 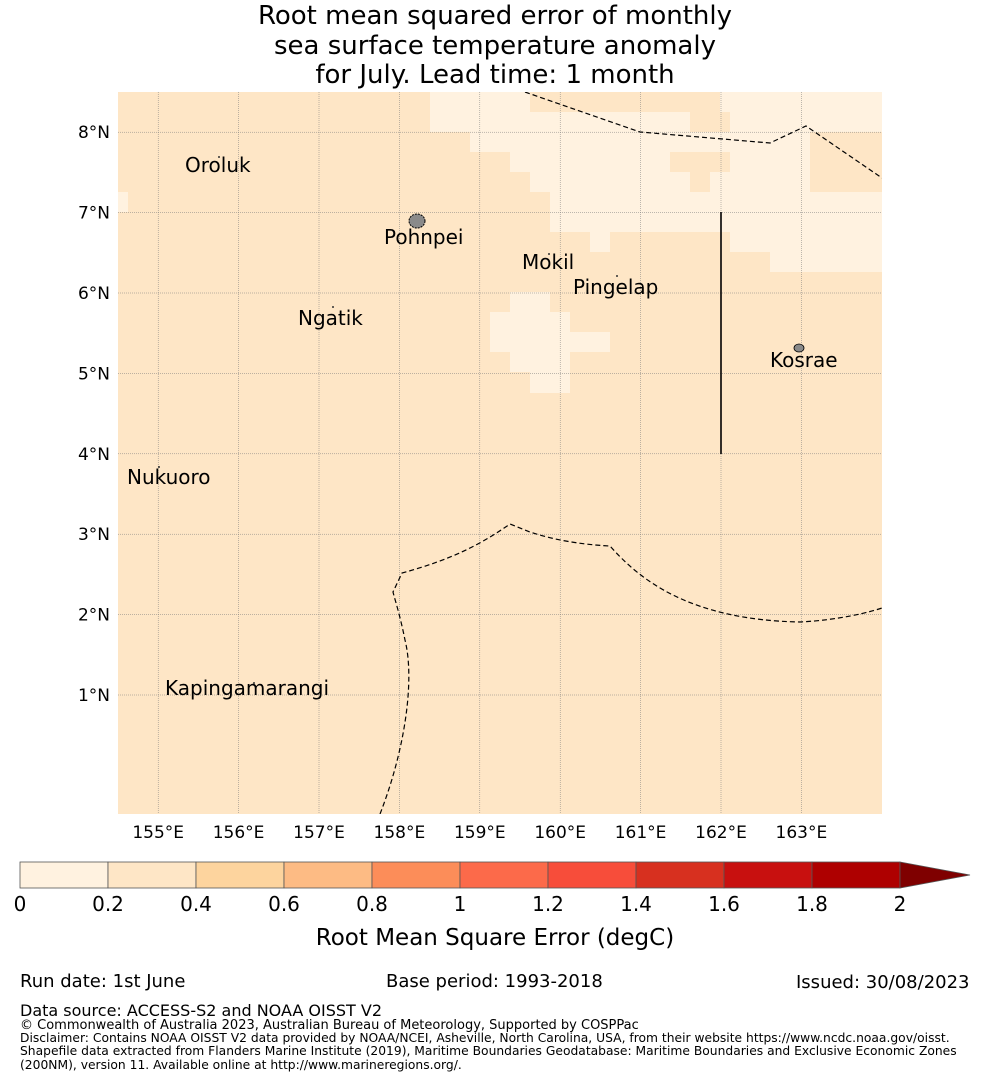 What do you see at coordinates (495, 16) in the screenshot?
I see `title-line-1: Root mean squared error of monthly` at bounding box center [495, 16].